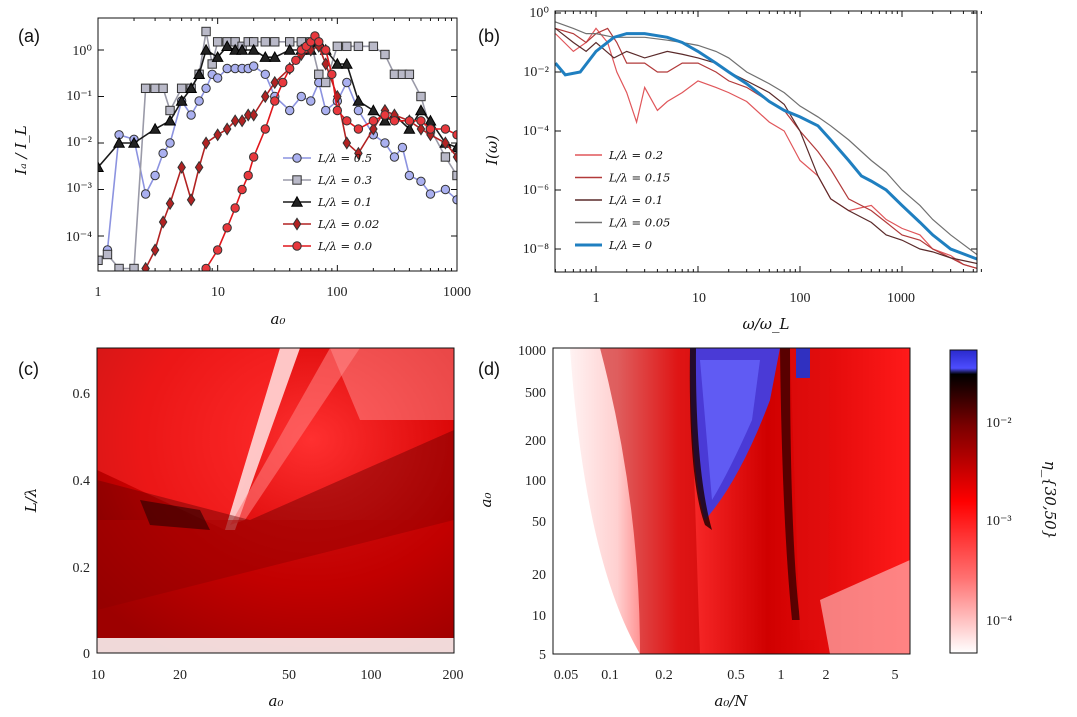  Describe the element at coordinates (826, 675) in the screenshot. I see `d-xtick-2: 2` at that location.